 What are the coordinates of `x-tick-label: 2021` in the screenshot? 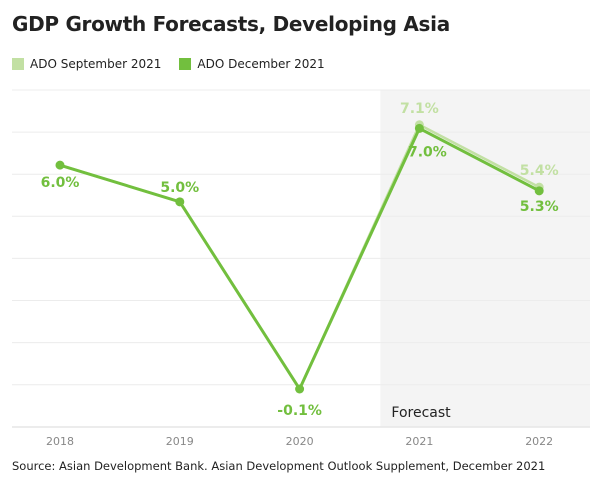 It's located at (419, 441).